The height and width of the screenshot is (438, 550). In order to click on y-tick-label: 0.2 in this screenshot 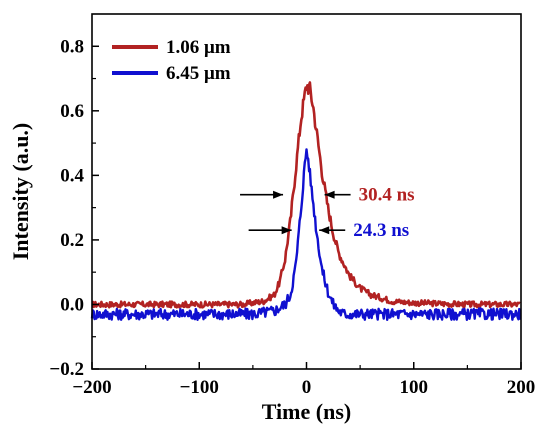, I will do `click(72, 240)`.